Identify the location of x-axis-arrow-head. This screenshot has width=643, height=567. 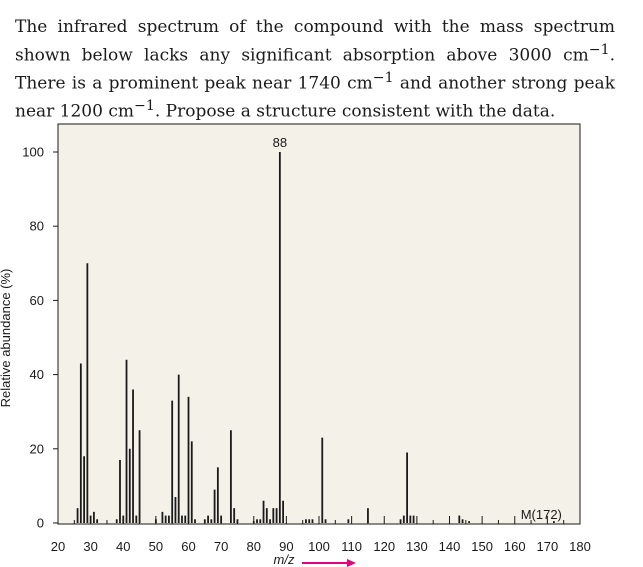
(351, 563).